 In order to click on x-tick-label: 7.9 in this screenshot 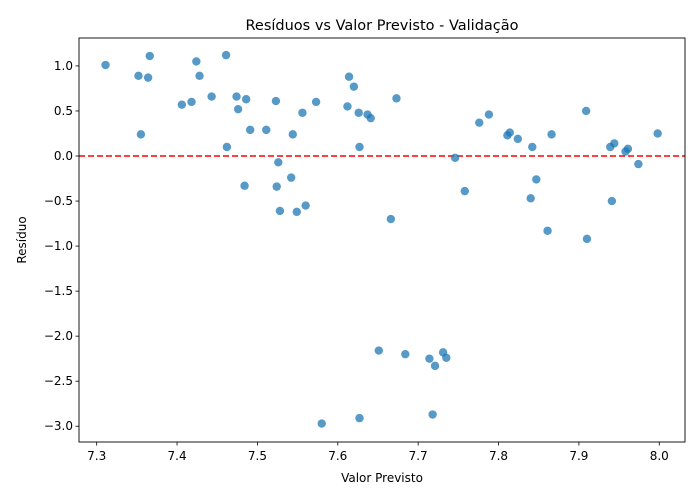, I will do `click(578, 456)`.